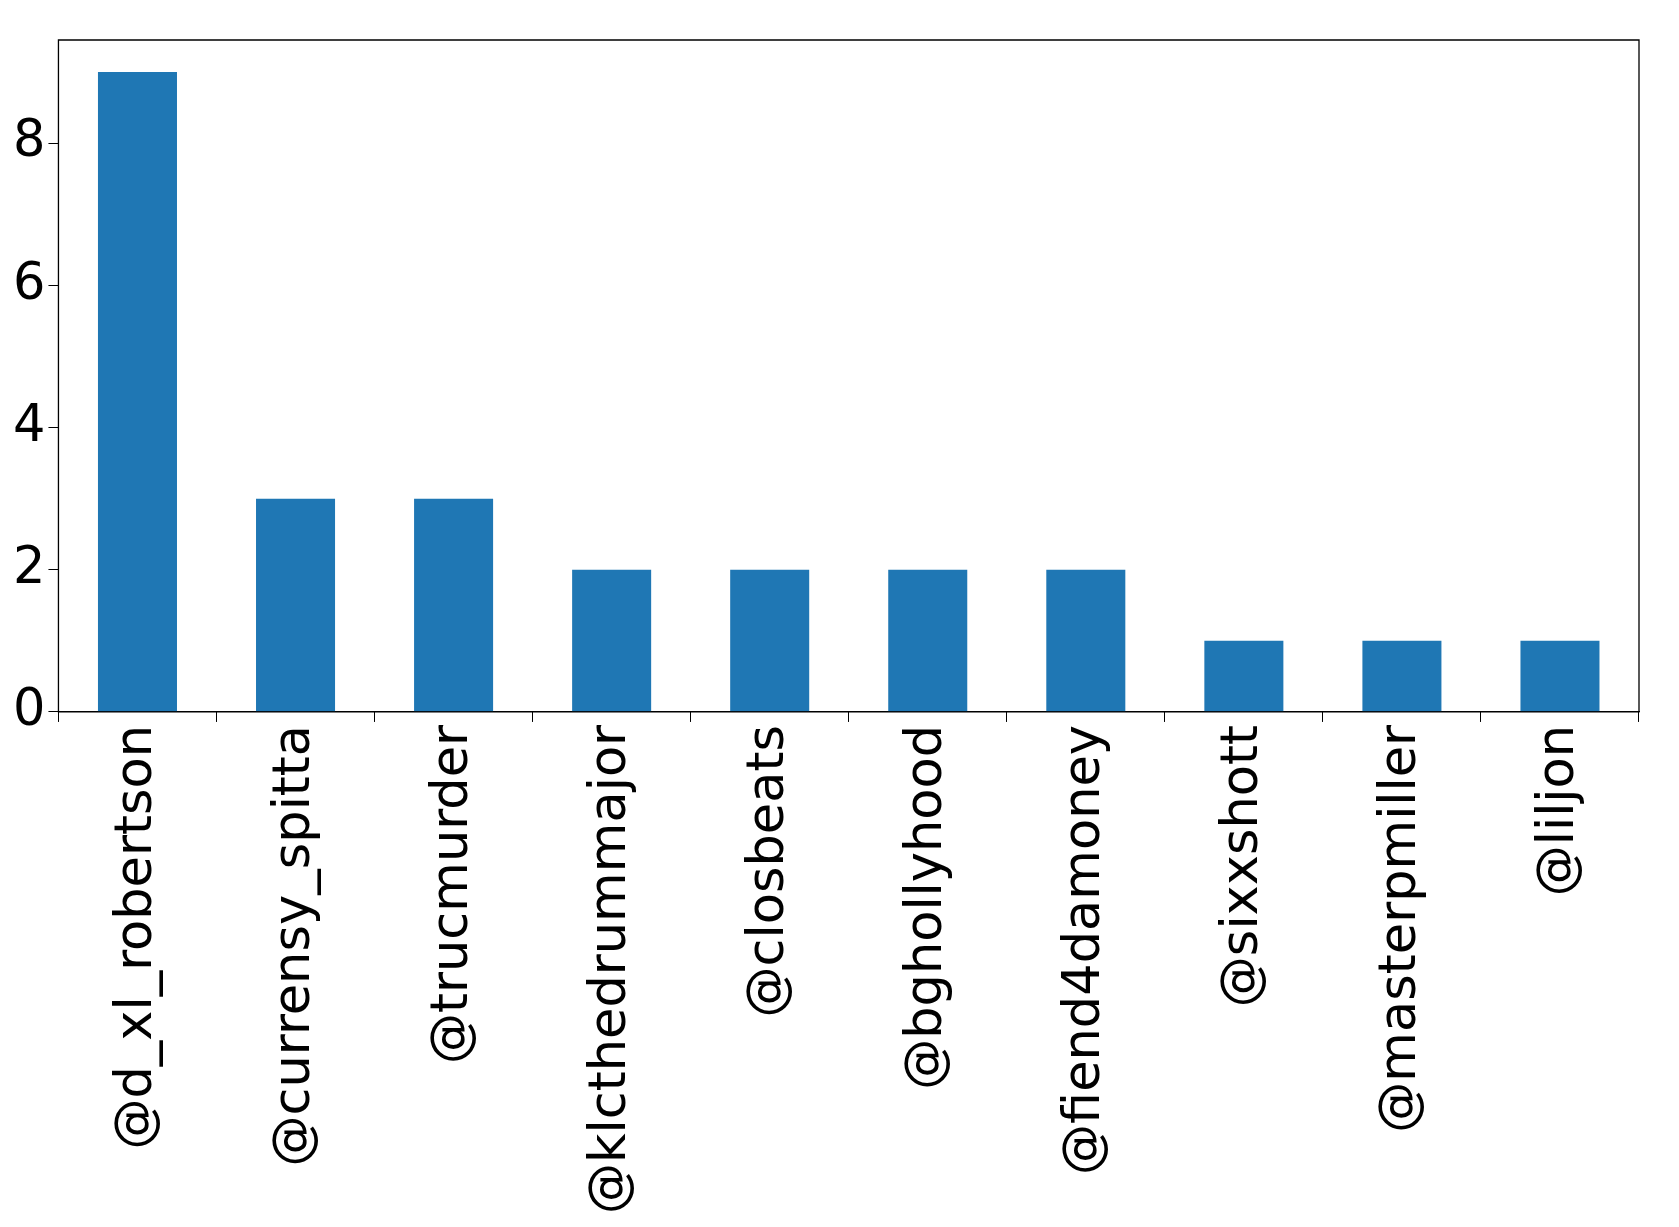  I want to click on x-tick-label: @klcthedrummajor, so click(607, 969).